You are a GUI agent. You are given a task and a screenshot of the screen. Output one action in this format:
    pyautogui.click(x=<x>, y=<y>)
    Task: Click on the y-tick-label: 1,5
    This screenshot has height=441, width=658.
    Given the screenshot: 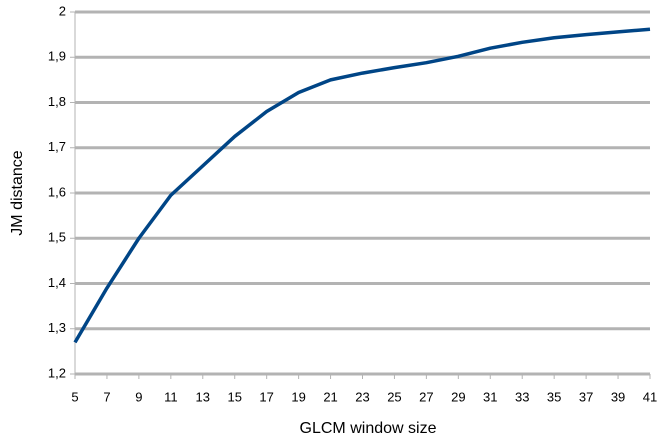 What is the action you would take?
    pyautogui.click(x=57, y=237)
    